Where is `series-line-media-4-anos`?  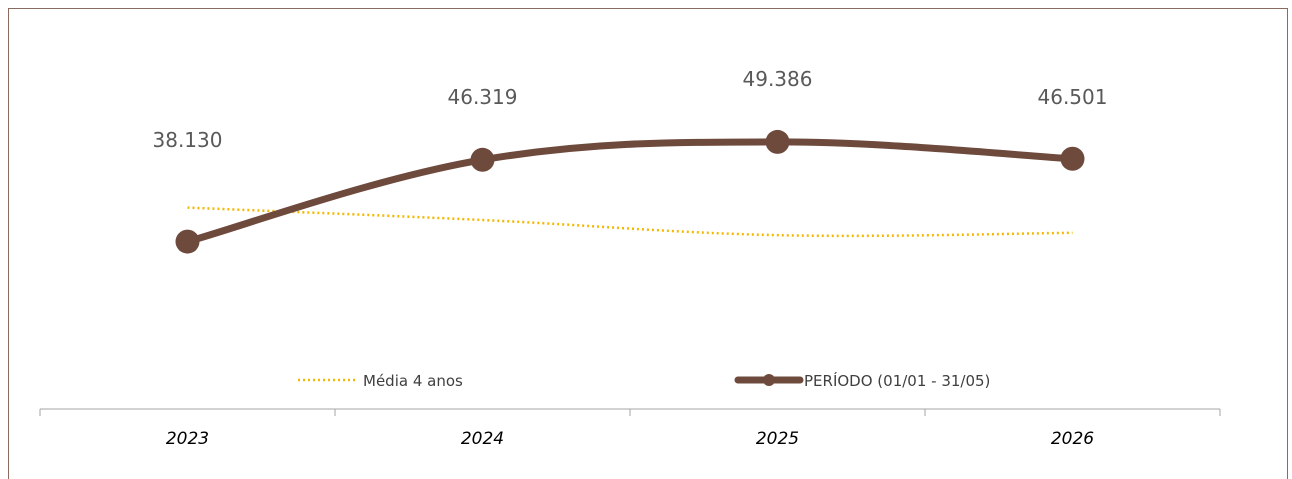 series-line-media-4-anos is located at coordinates (630, 222).